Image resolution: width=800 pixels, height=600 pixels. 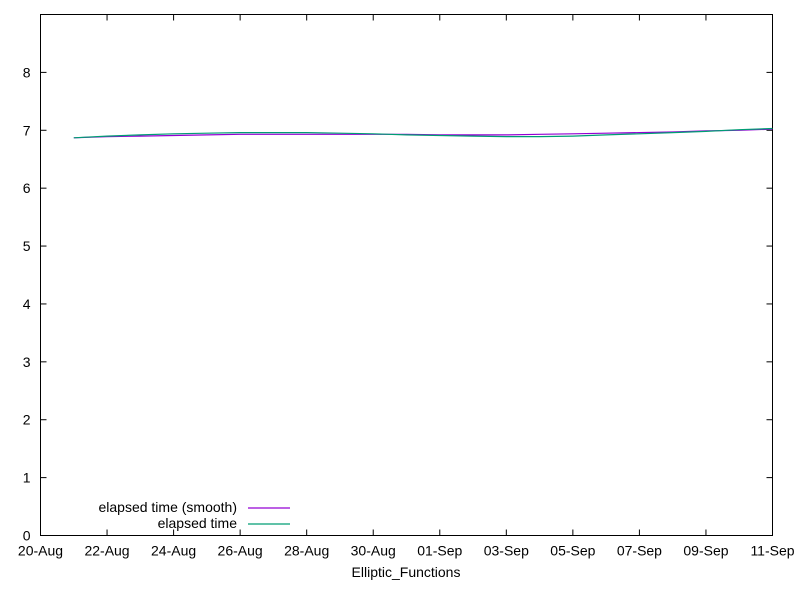 What do you see at coordinates (572, 551) in the screenshot?
I see `x-tick-label: 05-Sep` at bounding box center [572, 551].